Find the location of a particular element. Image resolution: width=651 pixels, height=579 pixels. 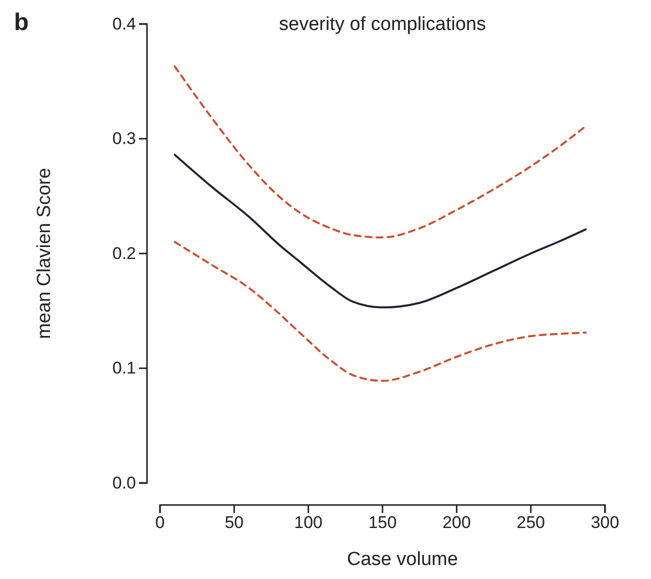

x-tick-label: 100 is located at coordinates (308, 522).